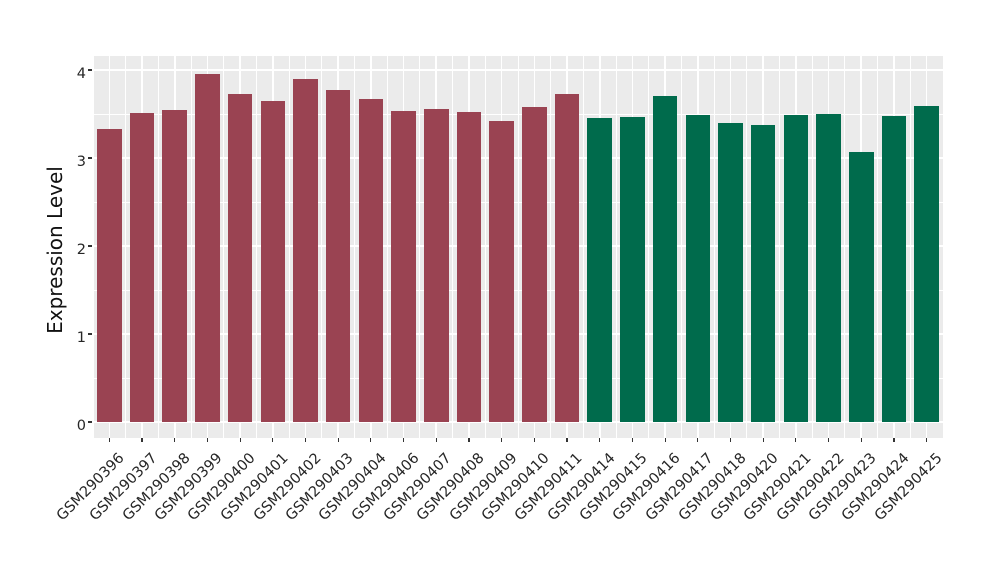 The image size is (1000, 580). I want to click on y-axis-title: Expression Level, so click(55, 250).